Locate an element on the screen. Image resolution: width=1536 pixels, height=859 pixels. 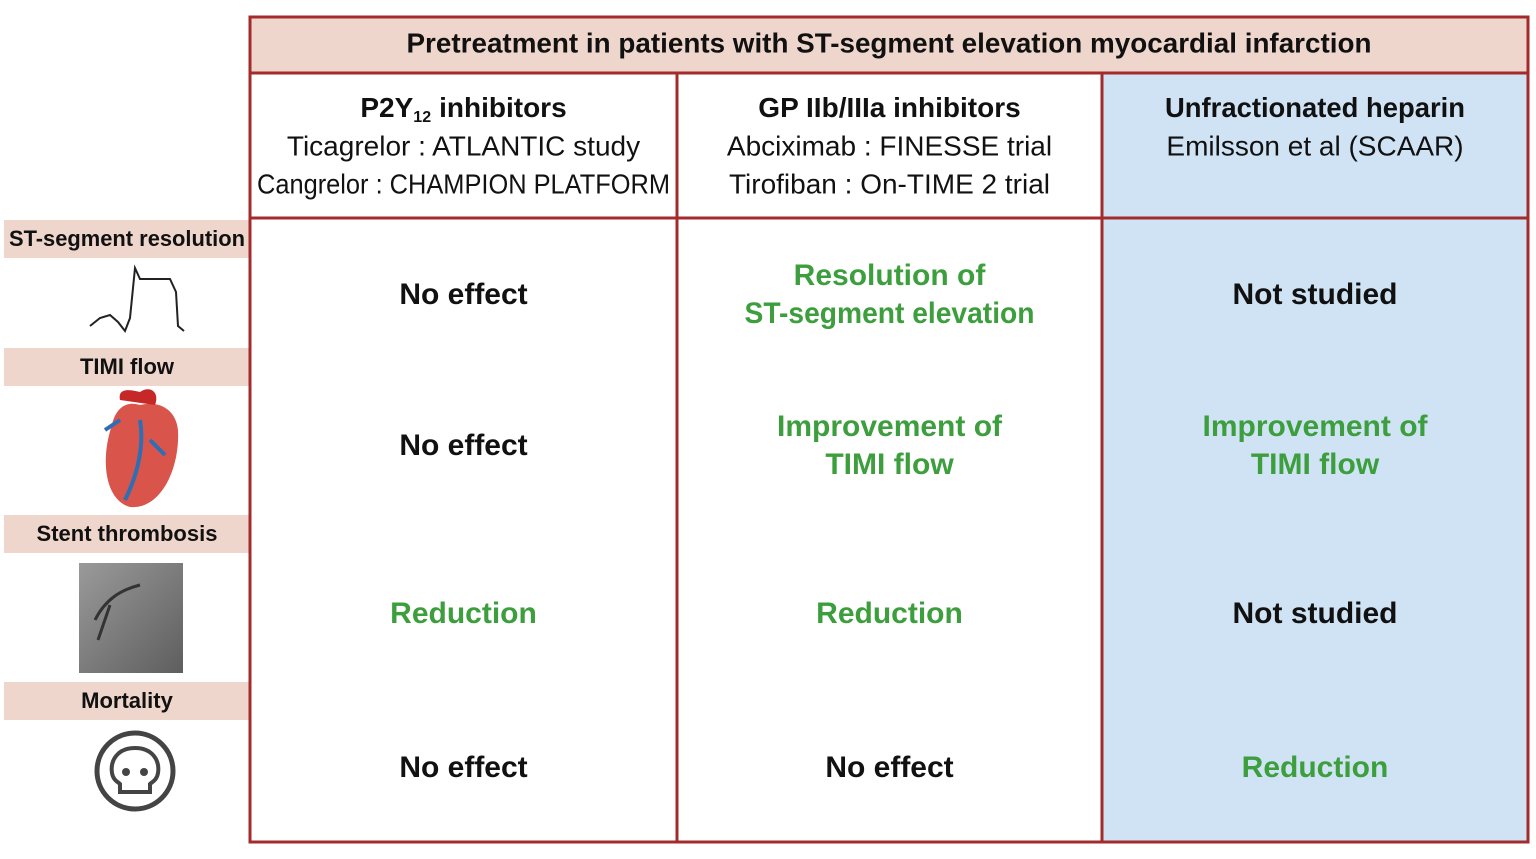
cell-text: Resolution of is located at coordinates (890, 275).